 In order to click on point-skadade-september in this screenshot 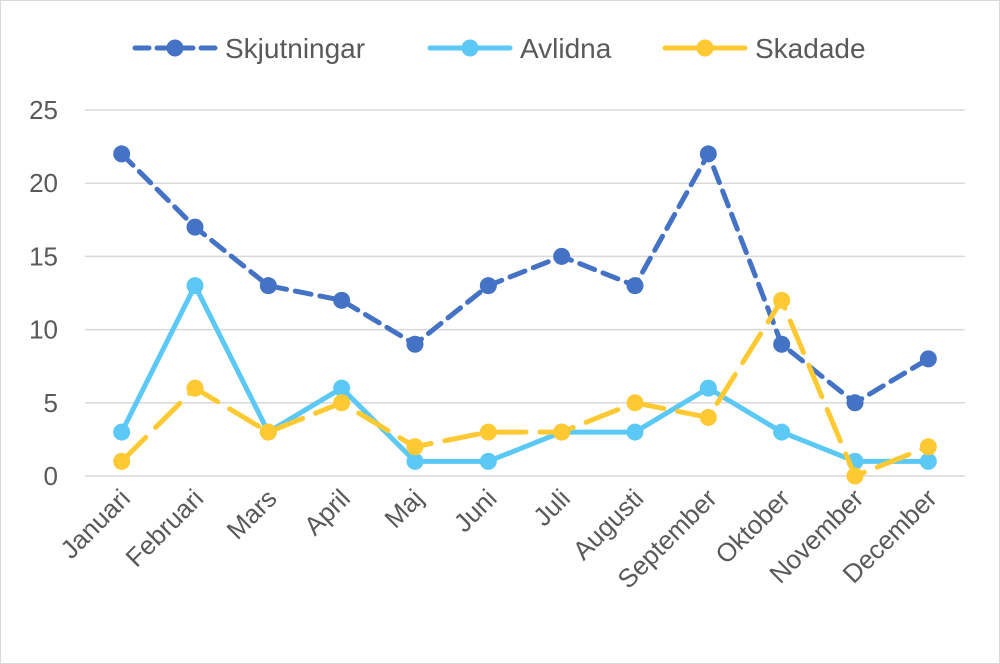, I will do `click(708, 417)`.